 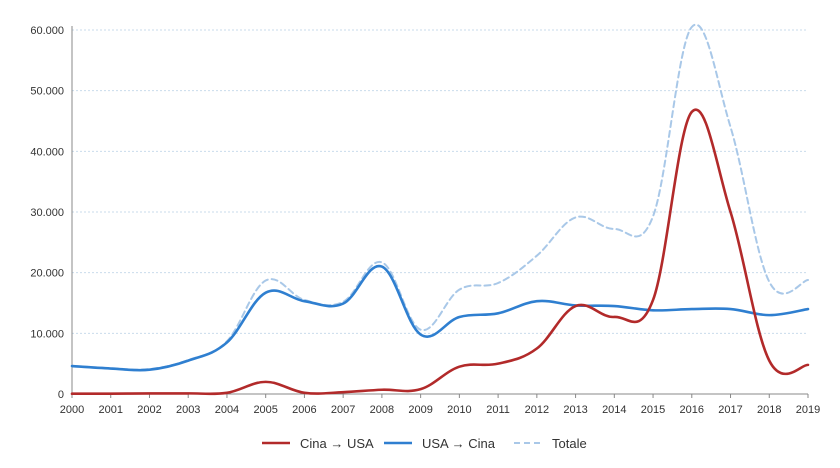 I want to click on x-tick-label: 2013, so click(x=575, y=410).